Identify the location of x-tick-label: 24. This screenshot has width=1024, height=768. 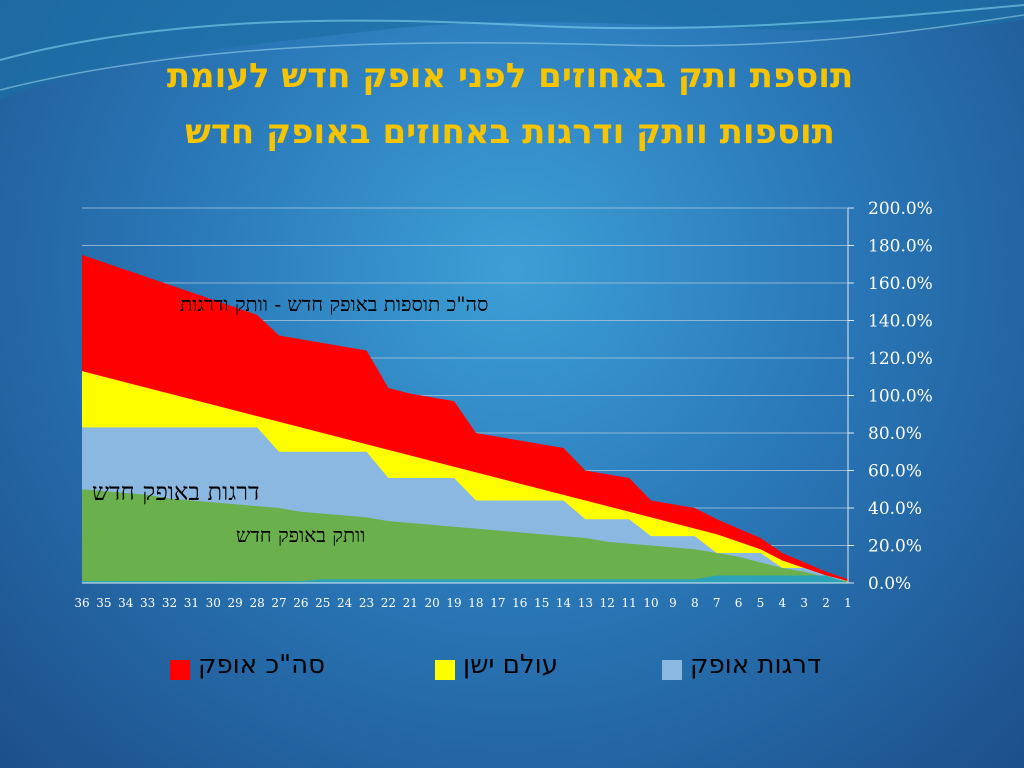
(345, 603).